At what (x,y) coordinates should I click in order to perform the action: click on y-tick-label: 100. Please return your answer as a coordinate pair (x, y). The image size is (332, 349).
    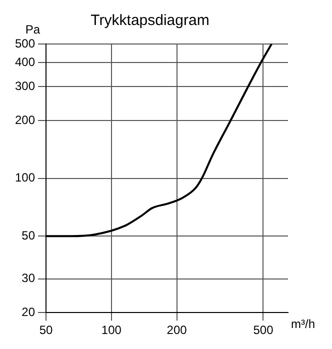
    Looking at the image, I should click on (25, 177).